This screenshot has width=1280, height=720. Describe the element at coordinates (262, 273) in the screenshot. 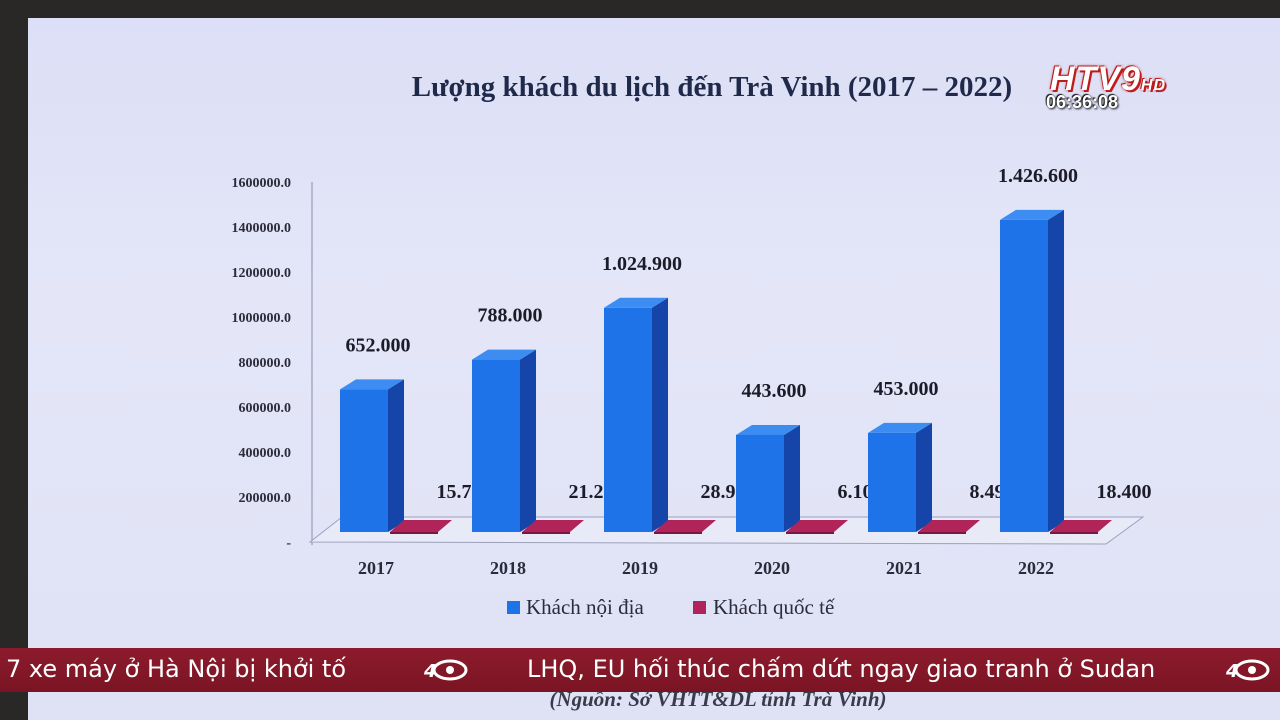

I see `y-tick-label: 1200000.0` at that location.